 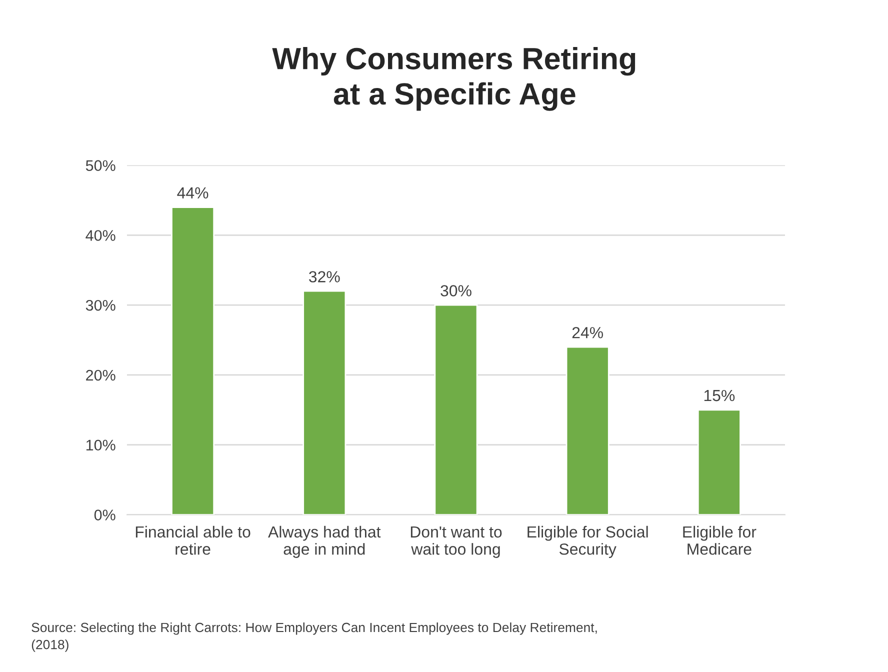 I want to click on x-tick-label: Always had that age in mind, so click(x=324, y=542).